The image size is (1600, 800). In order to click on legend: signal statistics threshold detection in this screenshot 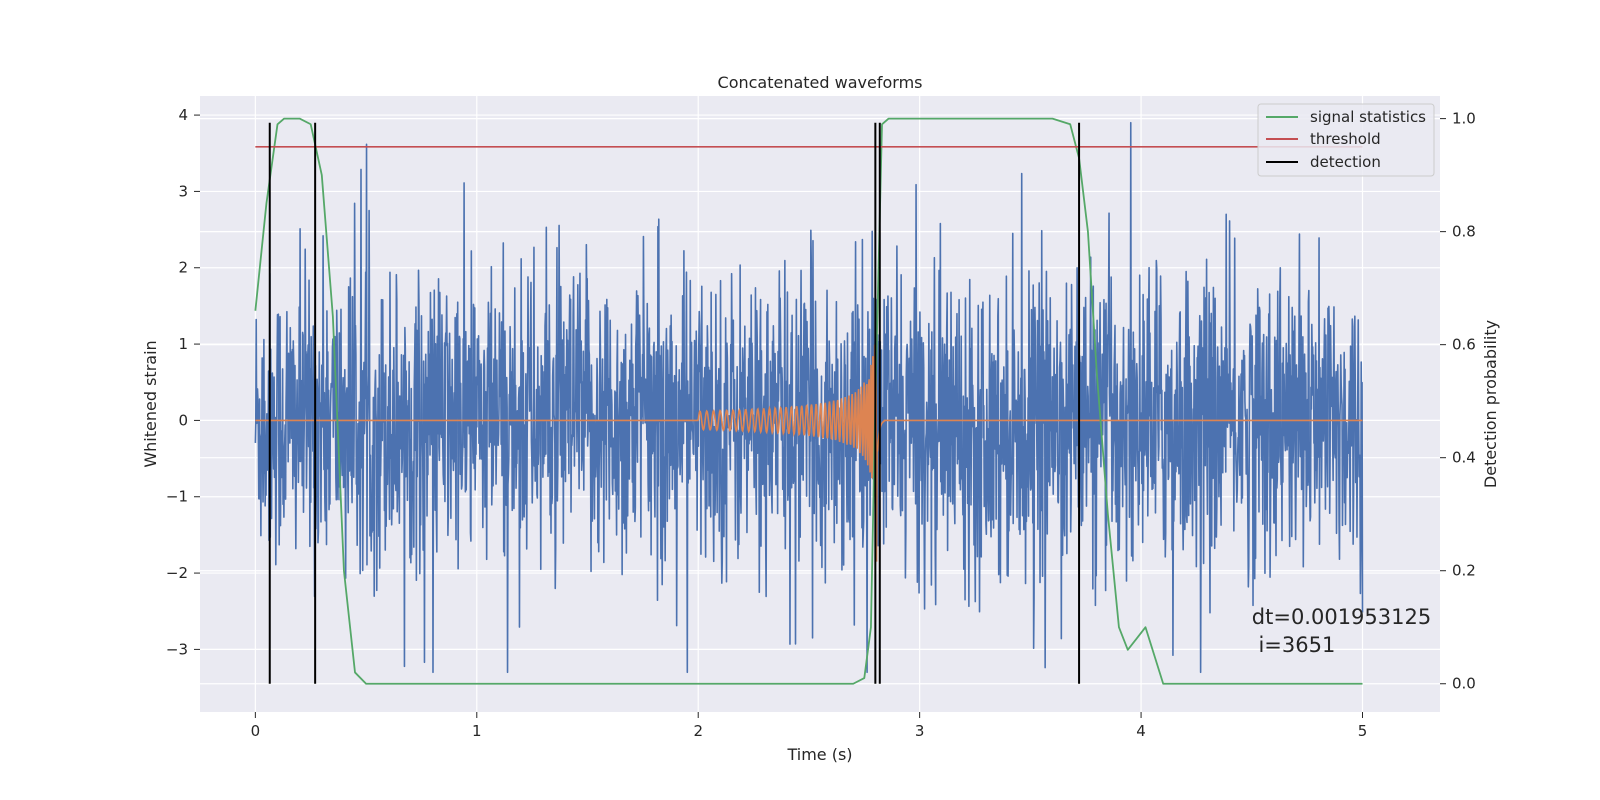, I will do `click(1346, 140)`.